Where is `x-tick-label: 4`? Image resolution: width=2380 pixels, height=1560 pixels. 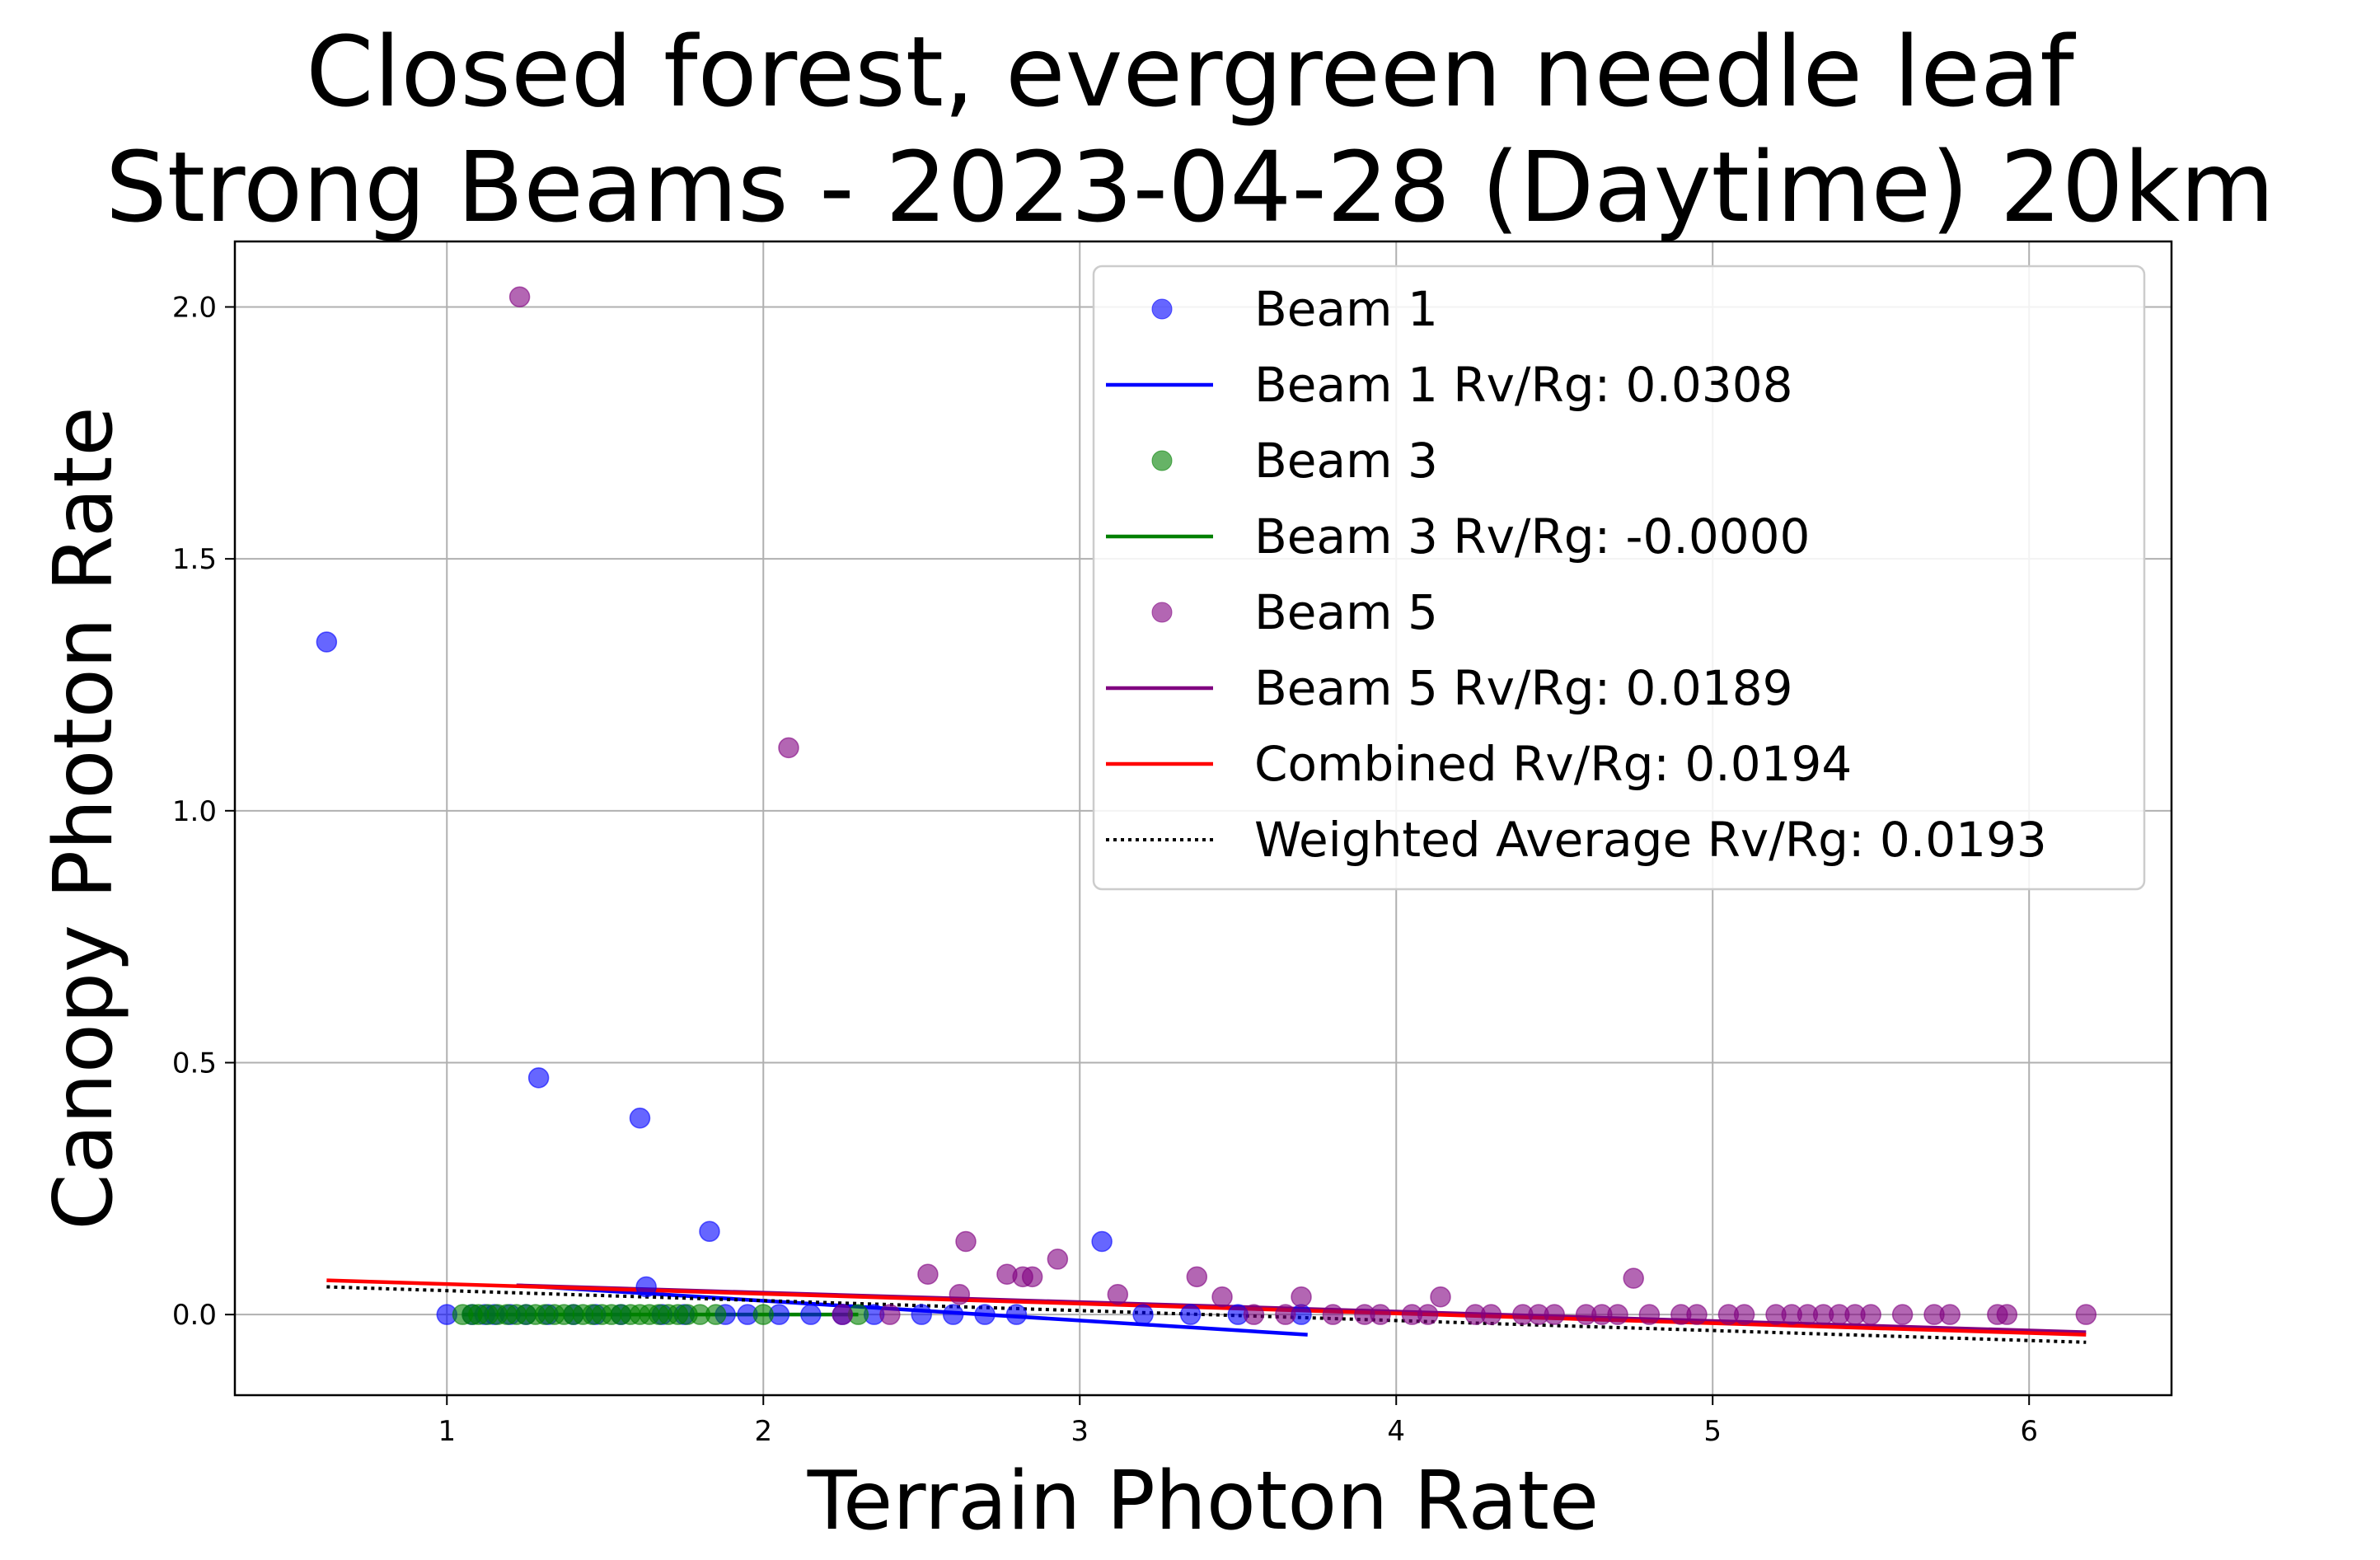 x-tick-label: 4 is located at coordinates (1396, 1431).